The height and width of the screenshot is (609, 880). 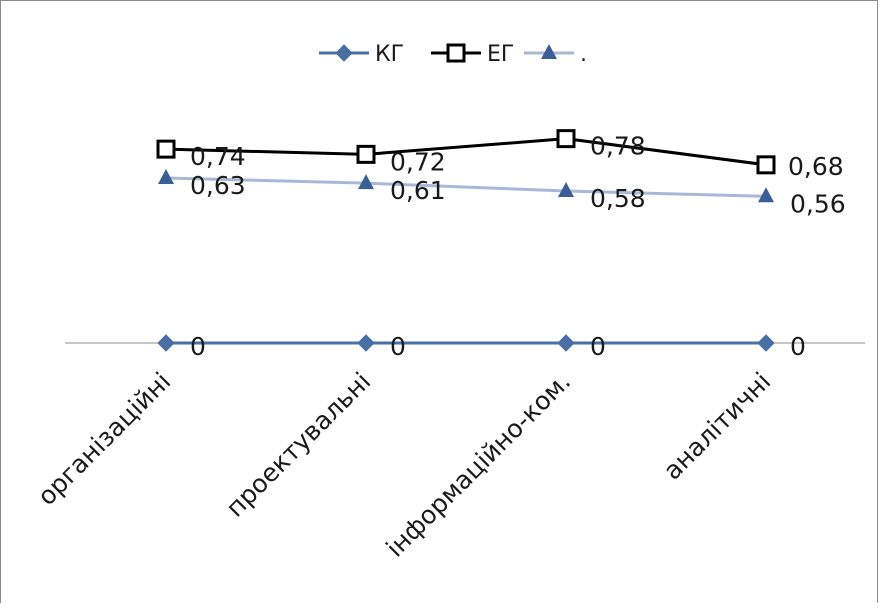 What do you see at coordinates (717, 426) in the screenshot?
I see `category-label: аналітичні` at bounding box center [717, 426].